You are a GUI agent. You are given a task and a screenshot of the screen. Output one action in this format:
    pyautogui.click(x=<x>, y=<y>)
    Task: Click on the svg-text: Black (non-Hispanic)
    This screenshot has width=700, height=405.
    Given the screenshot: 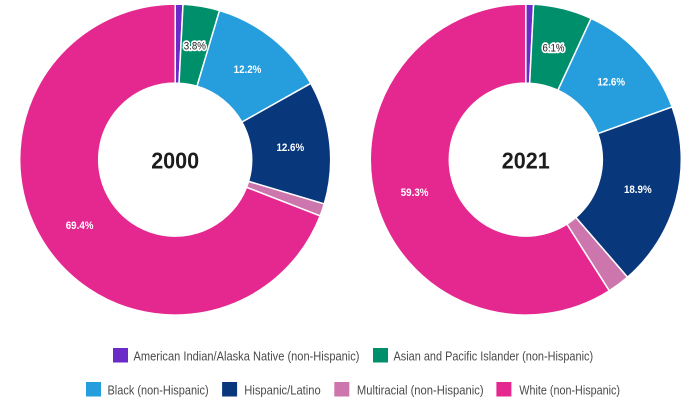 What is the action you would take?
    pyautogui.click(x=158, y=389)
    